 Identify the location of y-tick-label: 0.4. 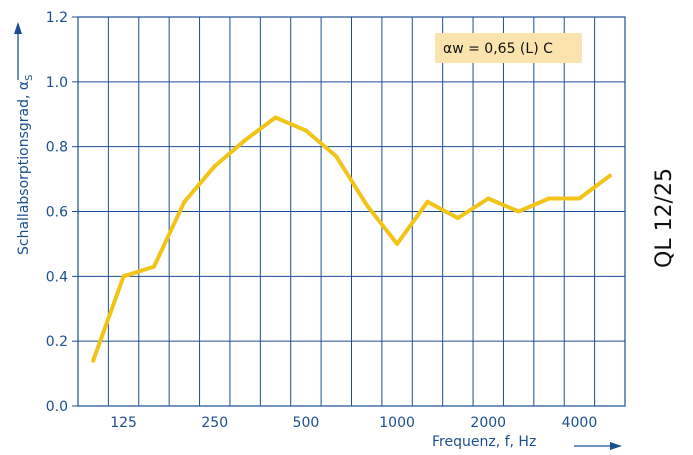
(57, 277).